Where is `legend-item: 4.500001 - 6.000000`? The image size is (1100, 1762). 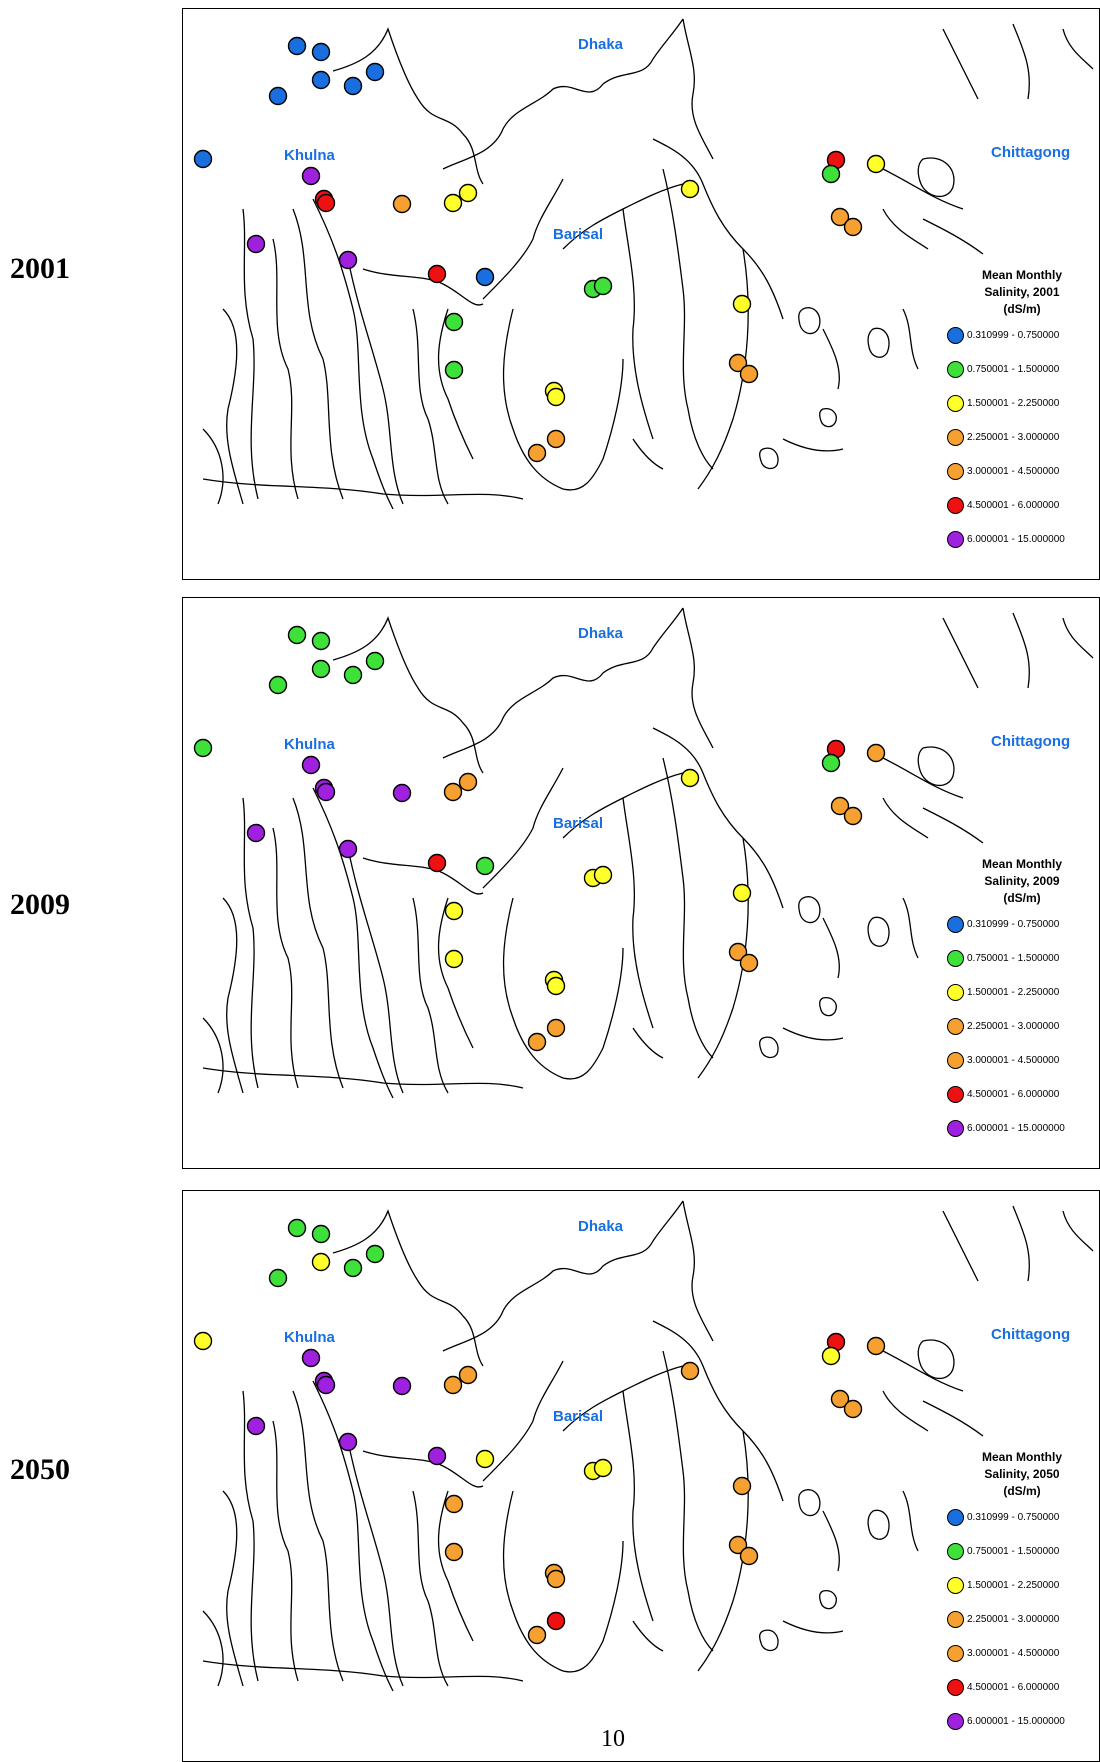 legend-item: 4.500001 - 6.000000 is located at coordinates (1022, 1094).